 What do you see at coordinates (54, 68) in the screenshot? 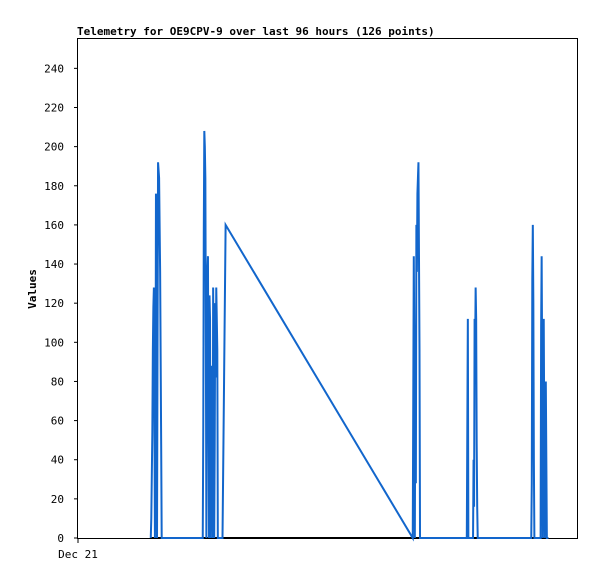
I see `y-tick-label: 240` at bounding box center [54, 68].